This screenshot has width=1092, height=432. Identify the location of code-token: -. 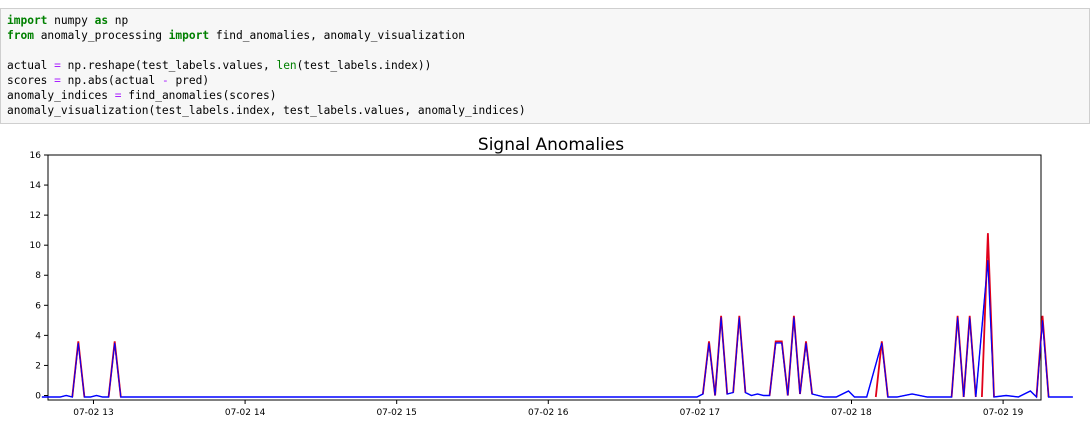
(165, 80).